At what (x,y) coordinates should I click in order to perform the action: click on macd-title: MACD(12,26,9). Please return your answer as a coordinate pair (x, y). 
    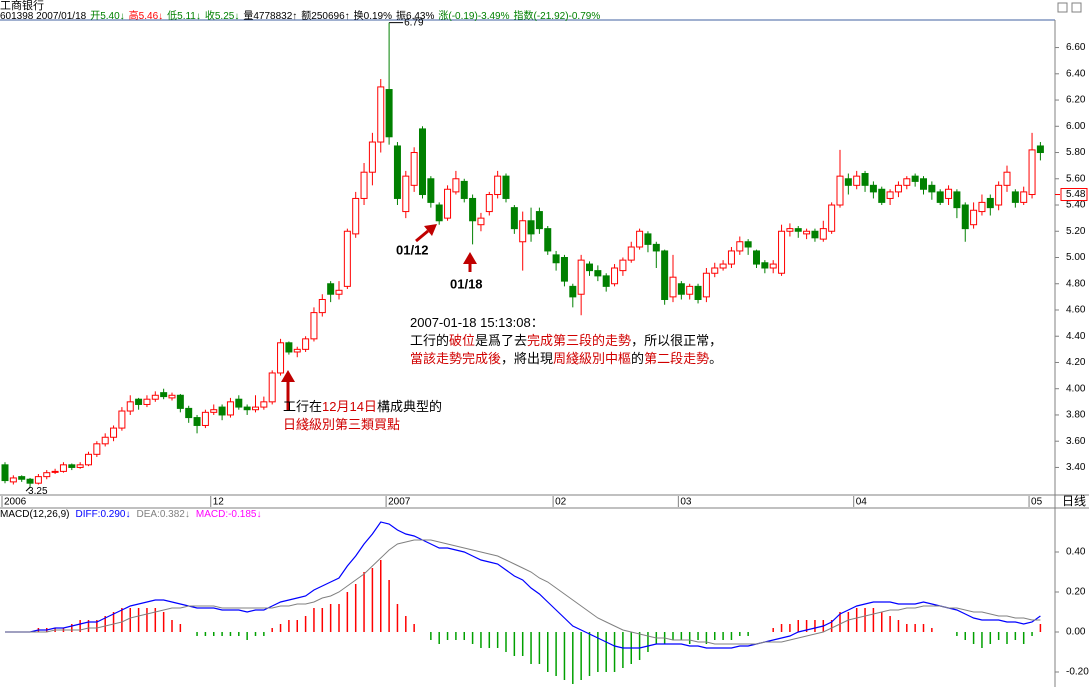
    Looking at the image, I should click on (34, 514).